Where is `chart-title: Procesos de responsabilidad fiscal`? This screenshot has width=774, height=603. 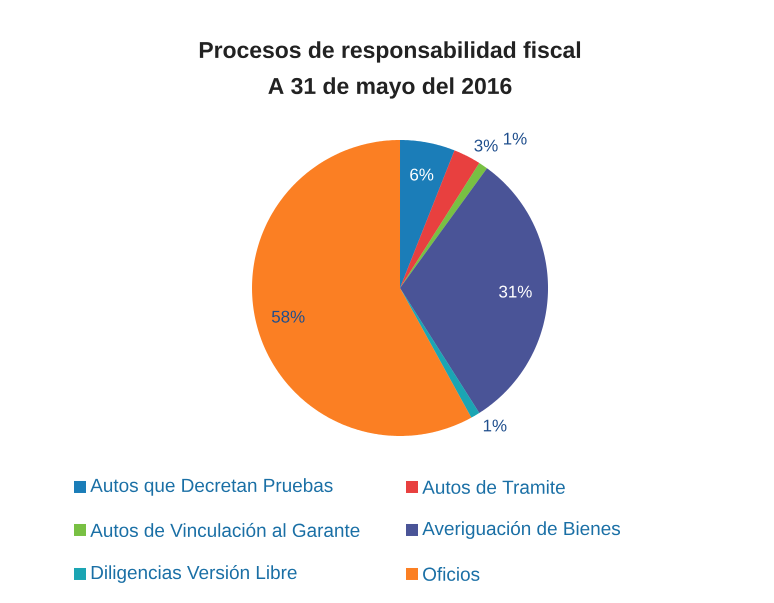
chart-title: Procesos de responsabilidad fiscal is located at coordinates (390, 52).